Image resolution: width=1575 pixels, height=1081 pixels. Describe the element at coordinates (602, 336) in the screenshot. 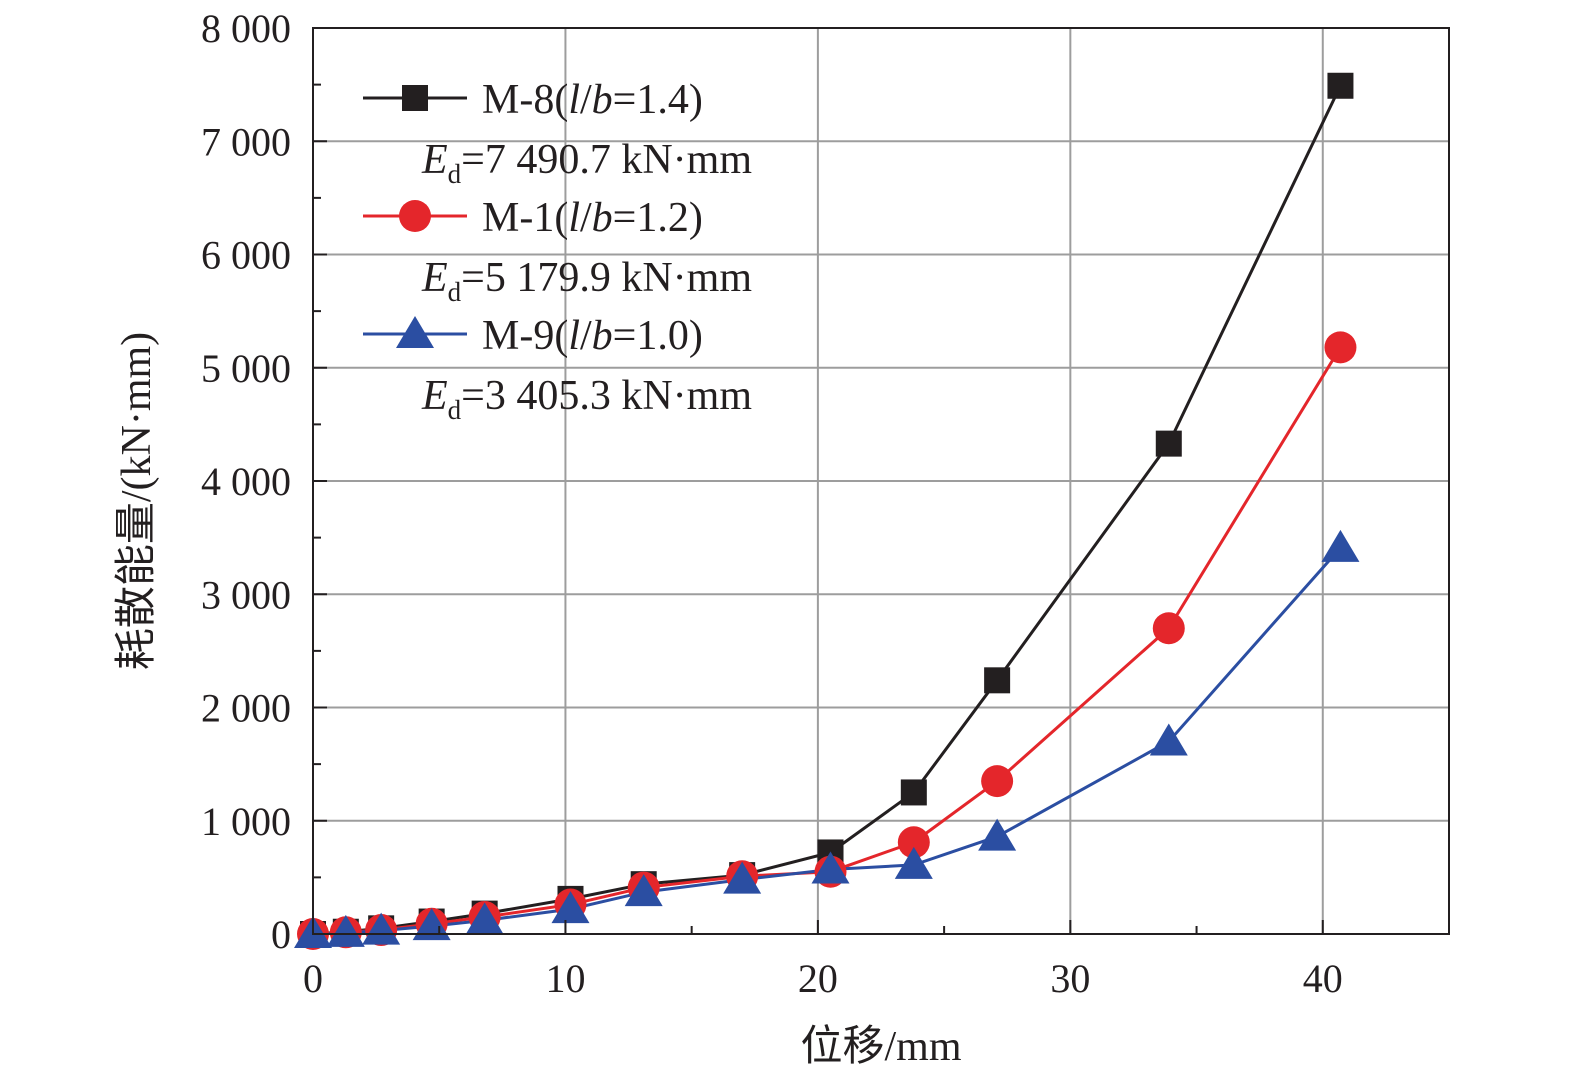

I see `legend-label-part-2-3: b` at that location.